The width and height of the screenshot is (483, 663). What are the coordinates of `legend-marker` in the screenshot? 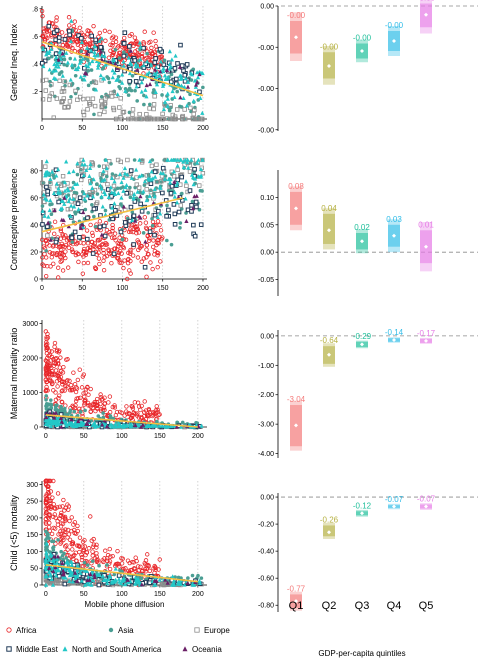 It's located at (9, 630).